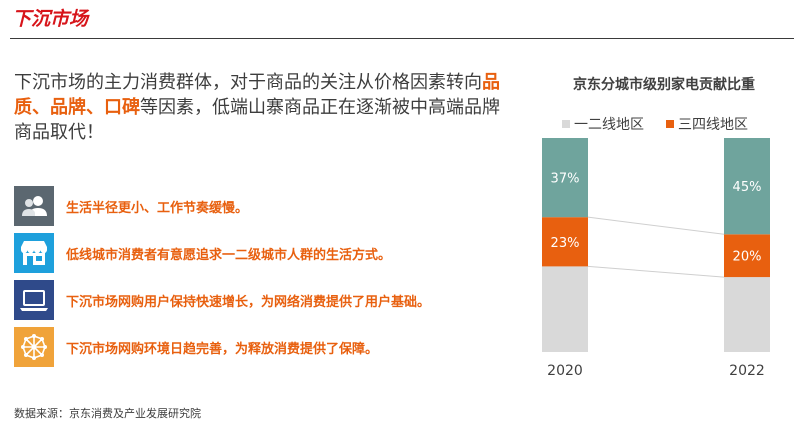 This screenshot has height=446, width=804. I want to click on bar-segment-top-2022, so click(747, 186).